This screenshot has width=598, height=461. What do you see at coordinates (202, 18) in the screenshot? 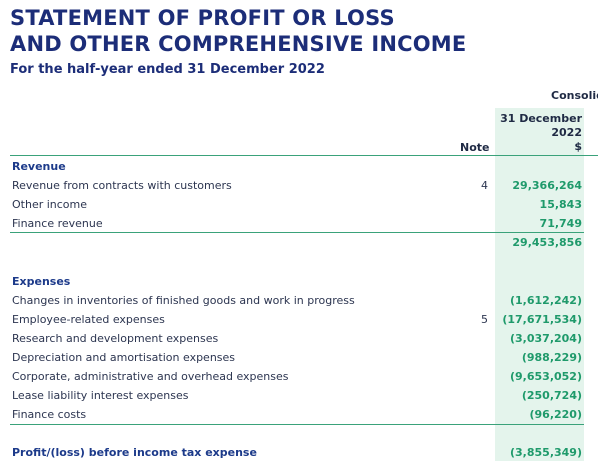
I see `title: STATEMENT OF PROFIT OR LOSS` at bounding box center [202, 18].